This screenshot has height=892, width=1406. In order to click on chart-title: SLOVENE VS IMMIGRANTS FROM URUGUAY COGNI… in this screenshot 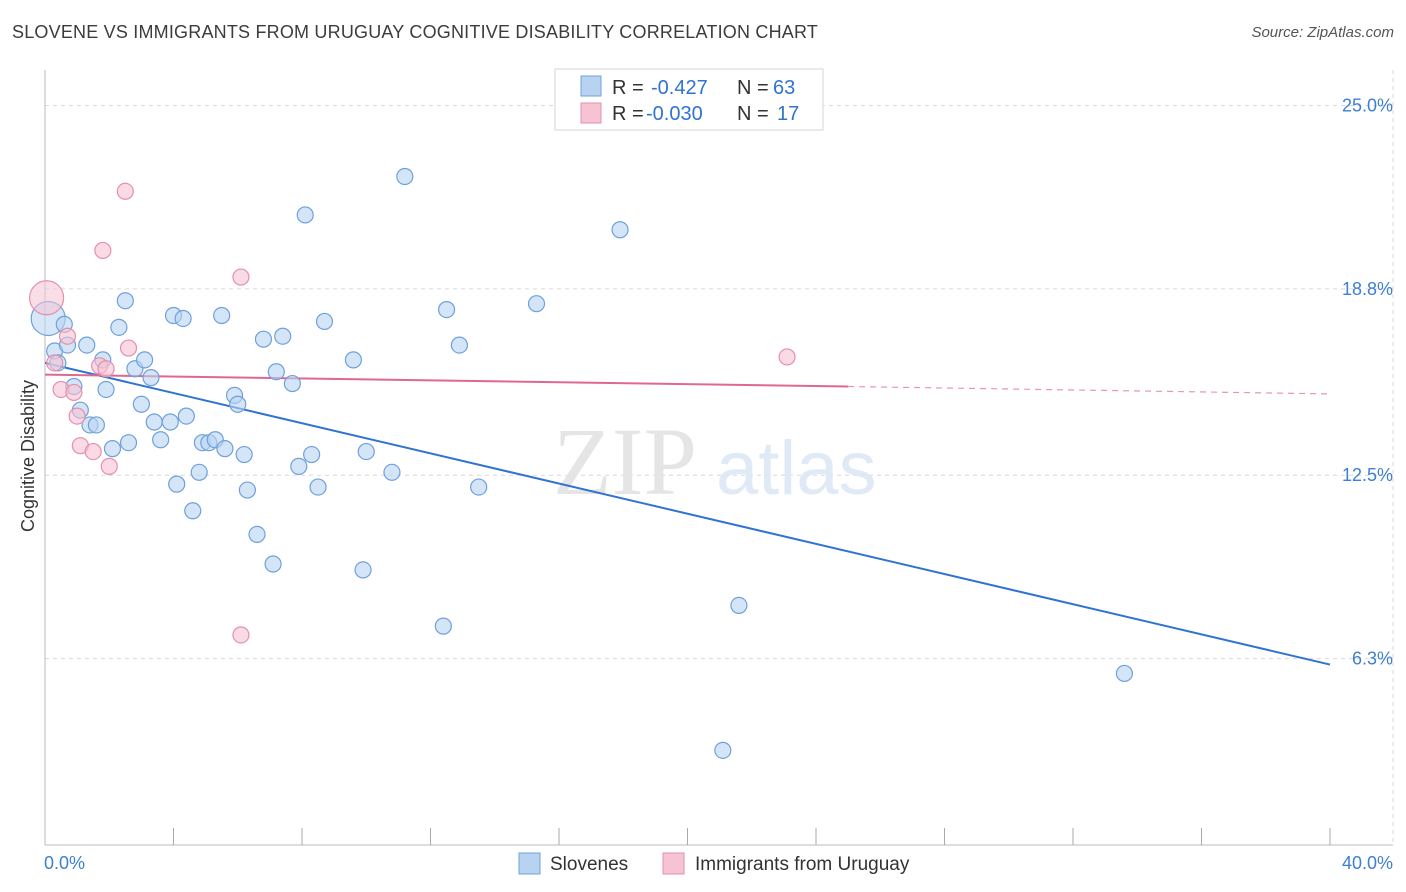, I will do `click(415, 32)`.